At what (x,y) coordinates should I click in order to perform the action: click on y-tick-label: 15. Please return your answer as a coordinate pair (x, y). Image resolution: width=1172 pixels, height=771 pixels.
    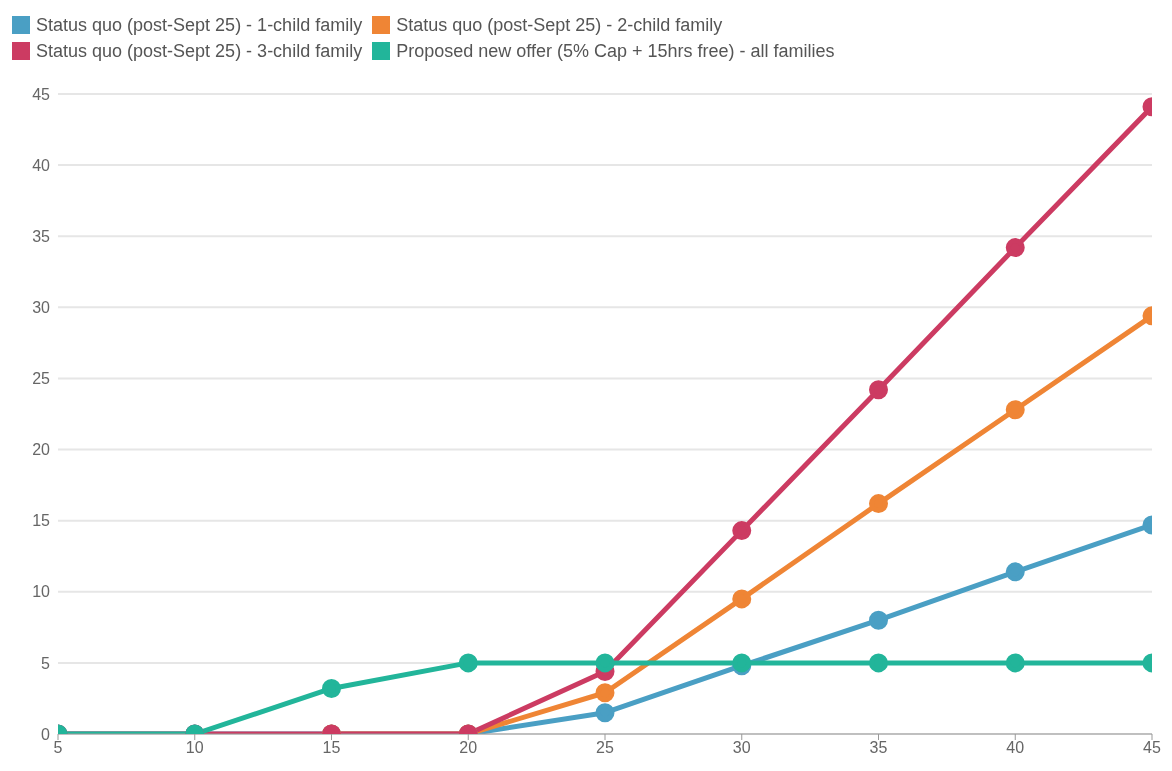
    Looking at the image, I should click on (41, 521).